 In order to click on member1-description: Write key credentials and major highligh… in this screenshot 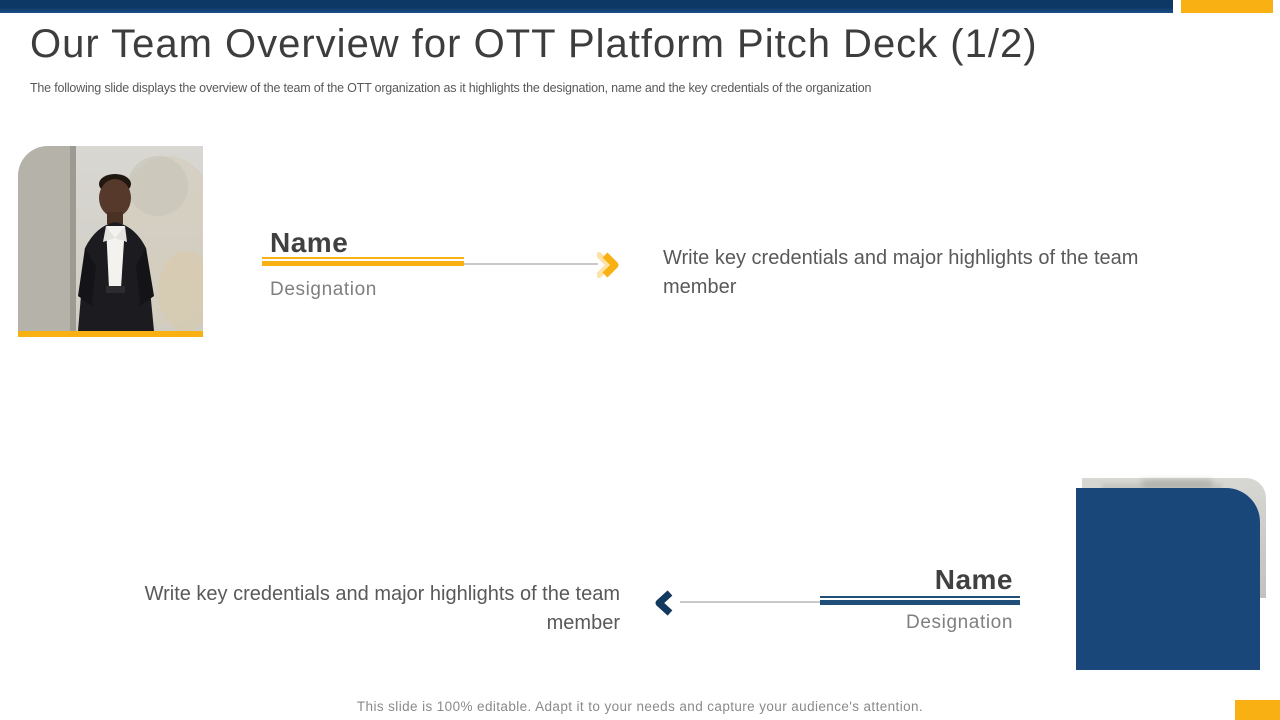, I will do `click(901, 272)`.